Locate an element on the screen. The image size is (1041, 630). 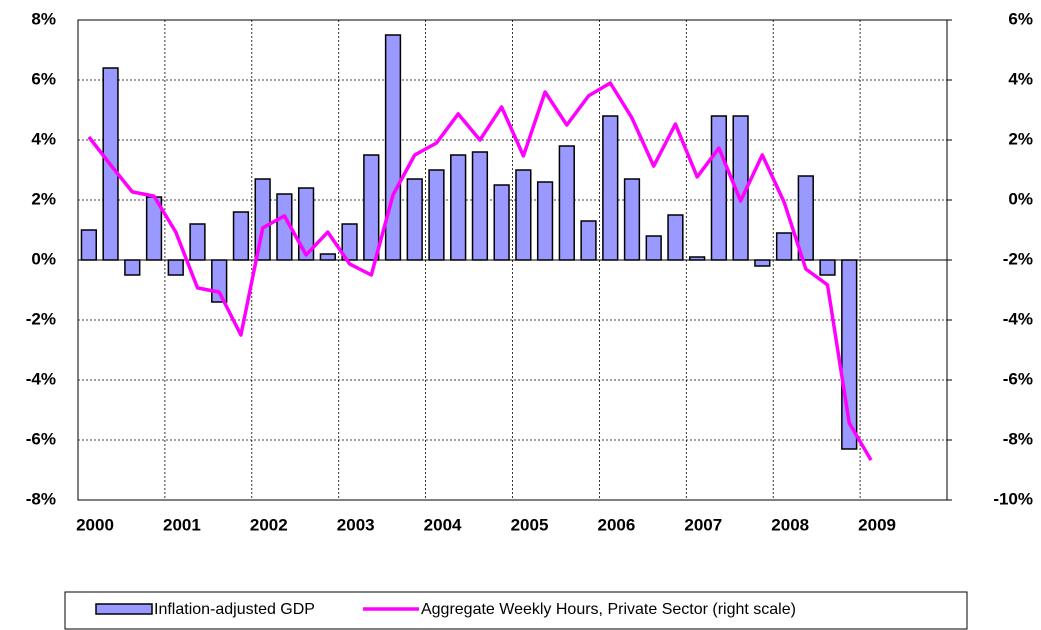
y-tick-label: -6% is located at coordinates (41, 438).